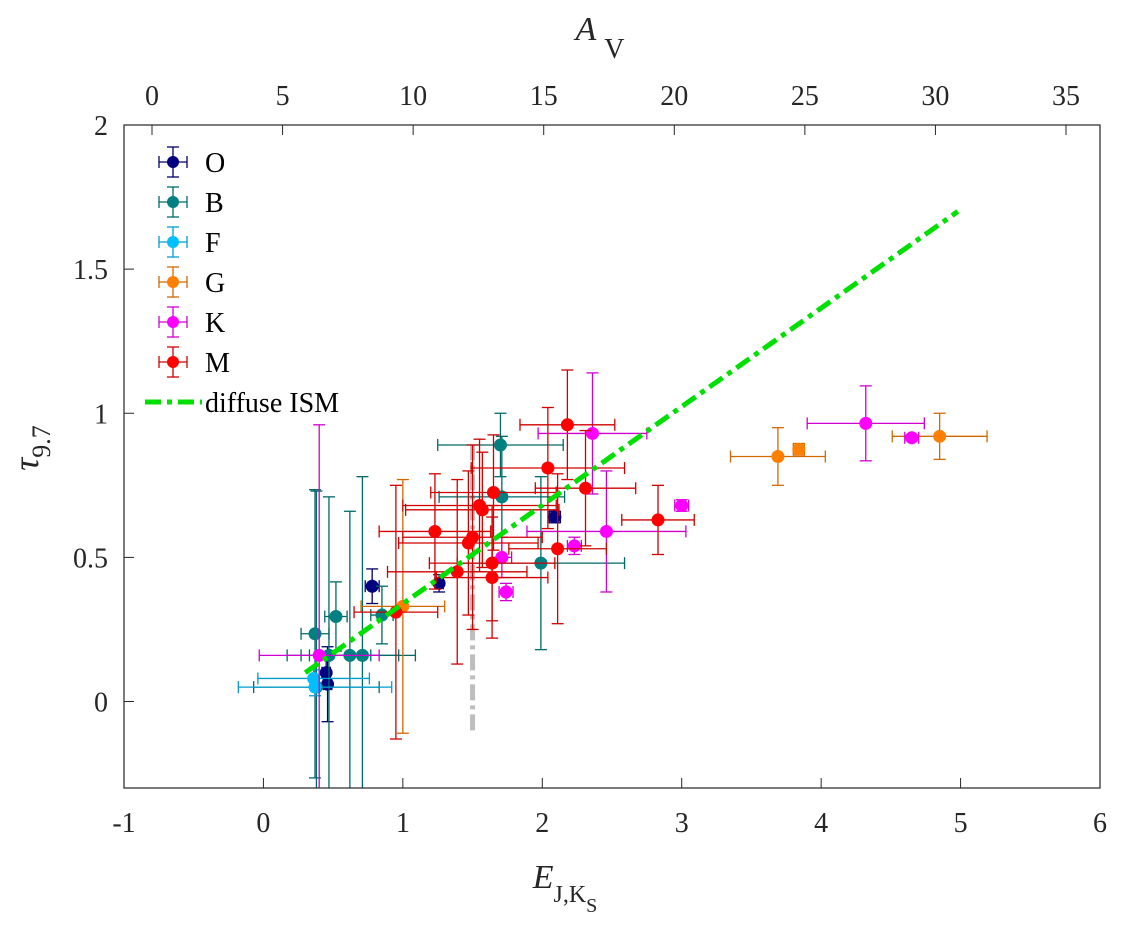 Image resolution: width=1132 pixels, height=934 pixels. Describe the element at coordinates (805, 96) in the screenshot. I see `top-x-tick-label: 25` at that location.